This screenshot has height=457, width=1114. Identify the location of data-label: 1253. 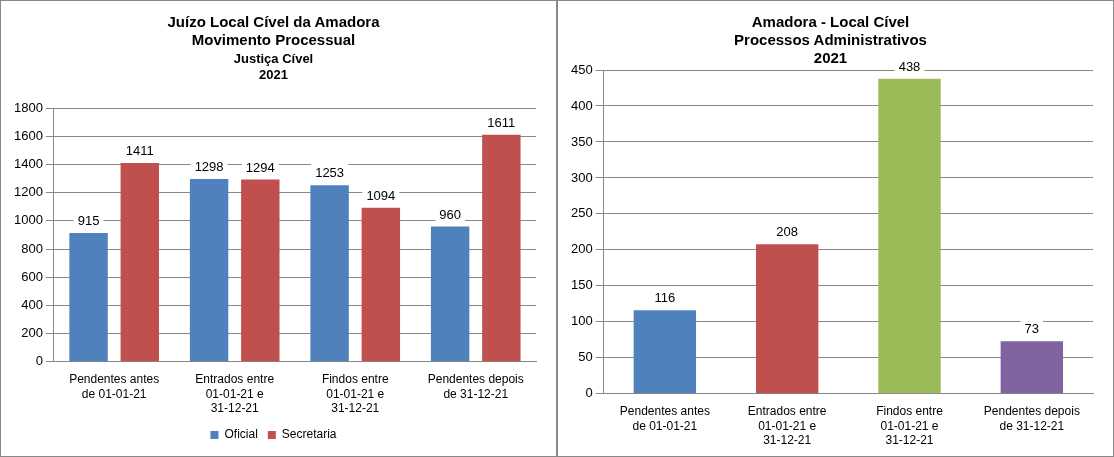
(330, 173).